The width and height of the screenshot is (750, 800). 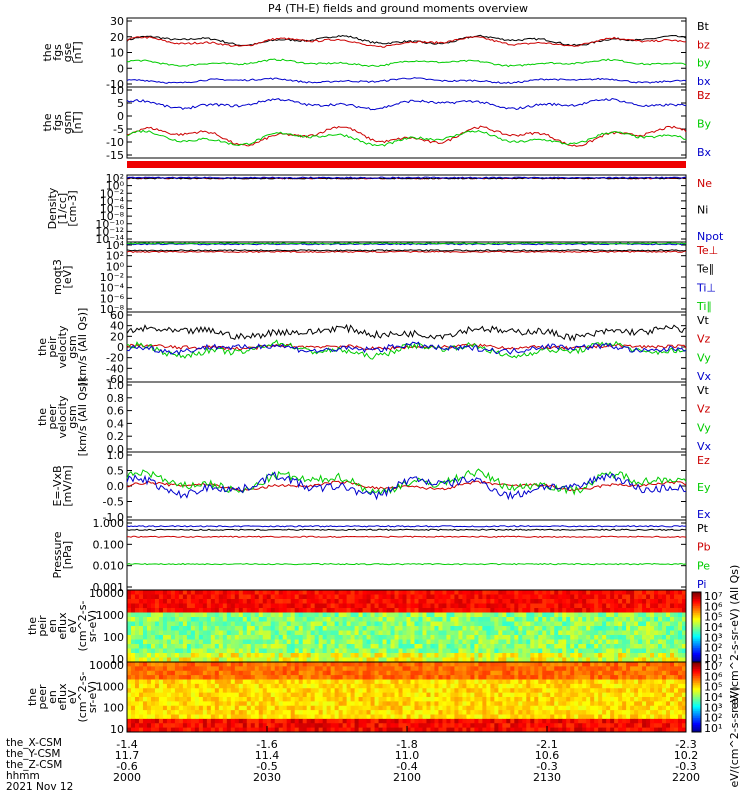 What do you see at coordinates (127, 755) in the screenshot?
I see `x-tick-the_Y-CSM: 11.7` at bounding box center [127, 755].